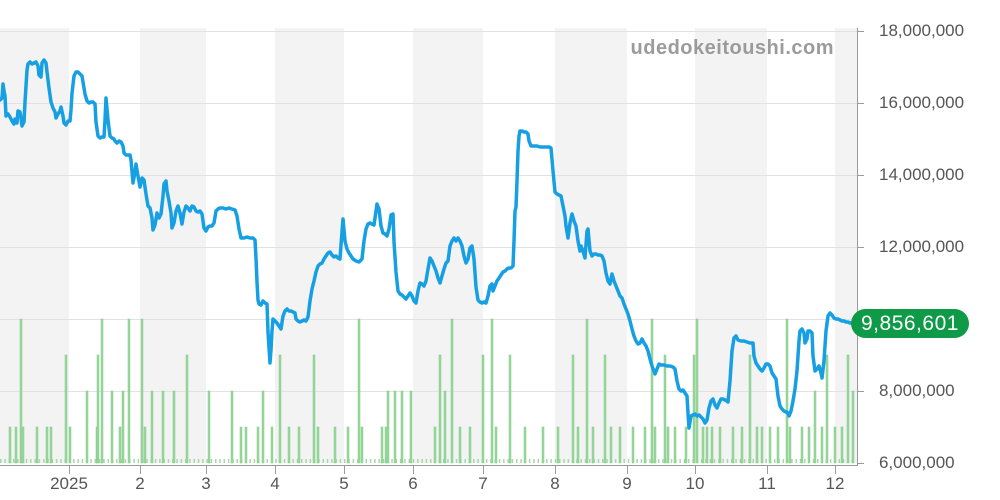 Image resolution: width=1000 pixels, height=500 pixels. I want to click on x-axis-tick-label: 3, so click(206, 483).